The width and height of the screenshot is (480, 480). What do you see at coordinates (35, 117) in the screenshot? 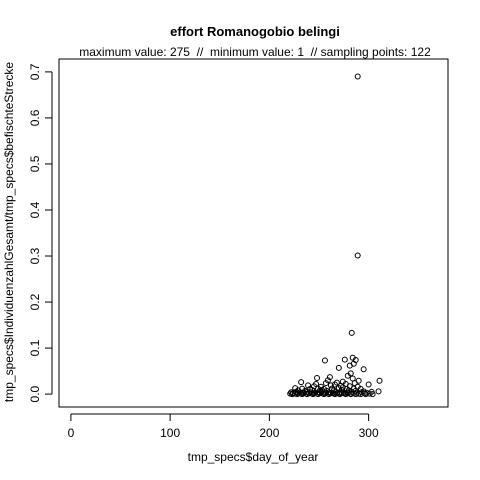
I see `y-tick-label: 0.6` at bounding box center [35, 117].